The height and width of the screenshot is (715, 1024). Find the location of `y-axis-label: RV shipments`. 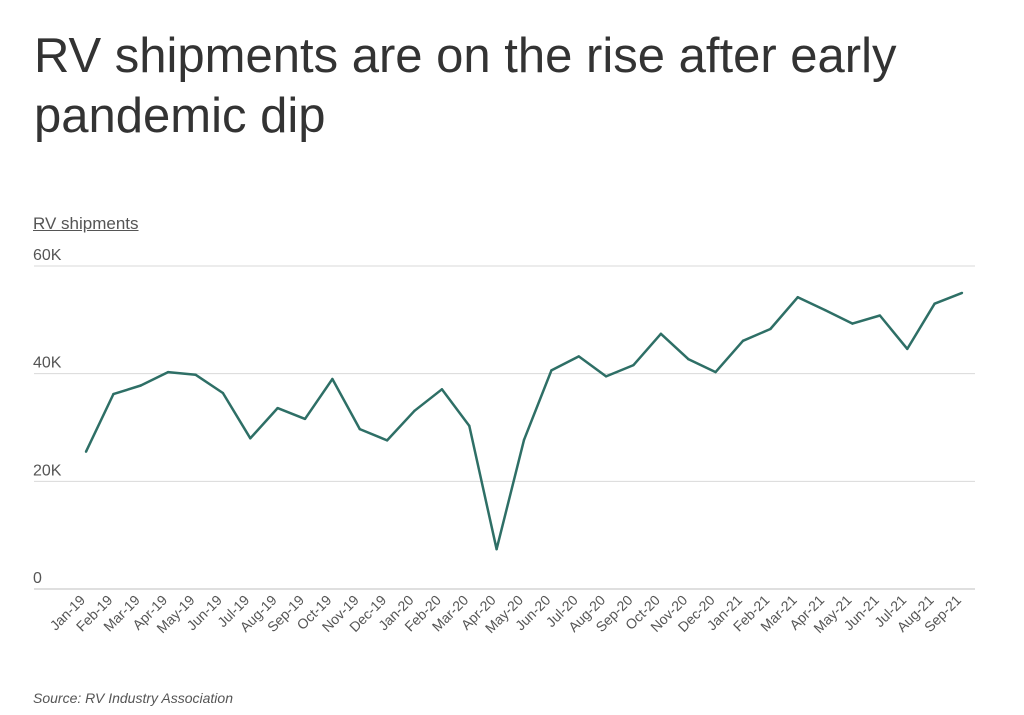

y-axis-label: RV shipments is located at coordinates (86, 223).